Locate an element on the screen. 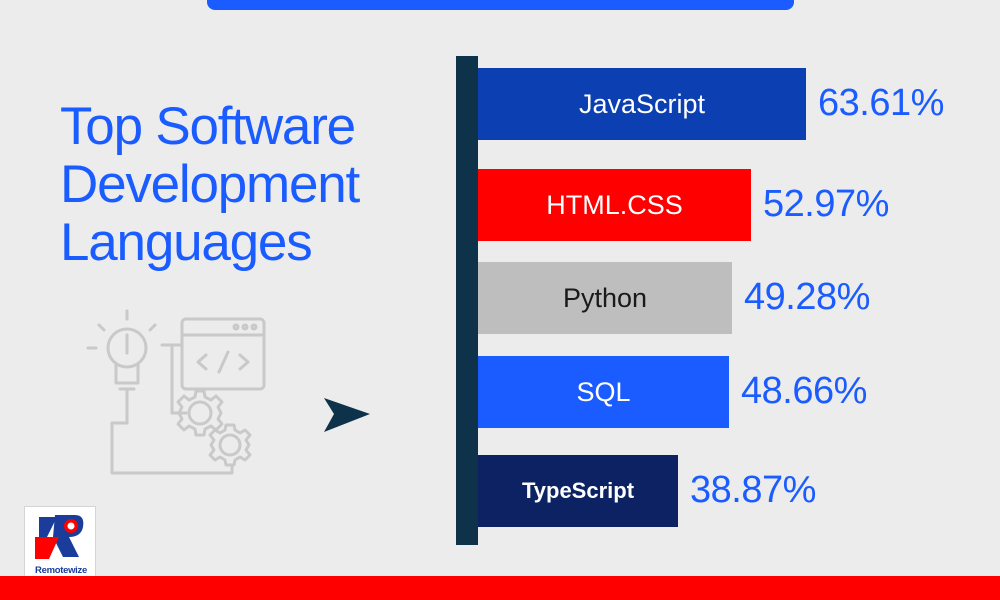 Image resolution: width=1000 pixels, height=600 pixels. bar-category-label: TypeScript is located at coordinates (578, 490).